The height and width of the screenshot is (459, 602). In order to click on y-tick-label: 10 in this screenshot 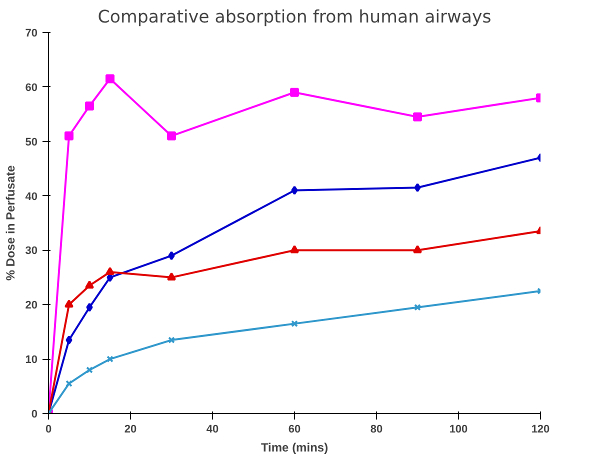, I will do `click(31, 360)`.